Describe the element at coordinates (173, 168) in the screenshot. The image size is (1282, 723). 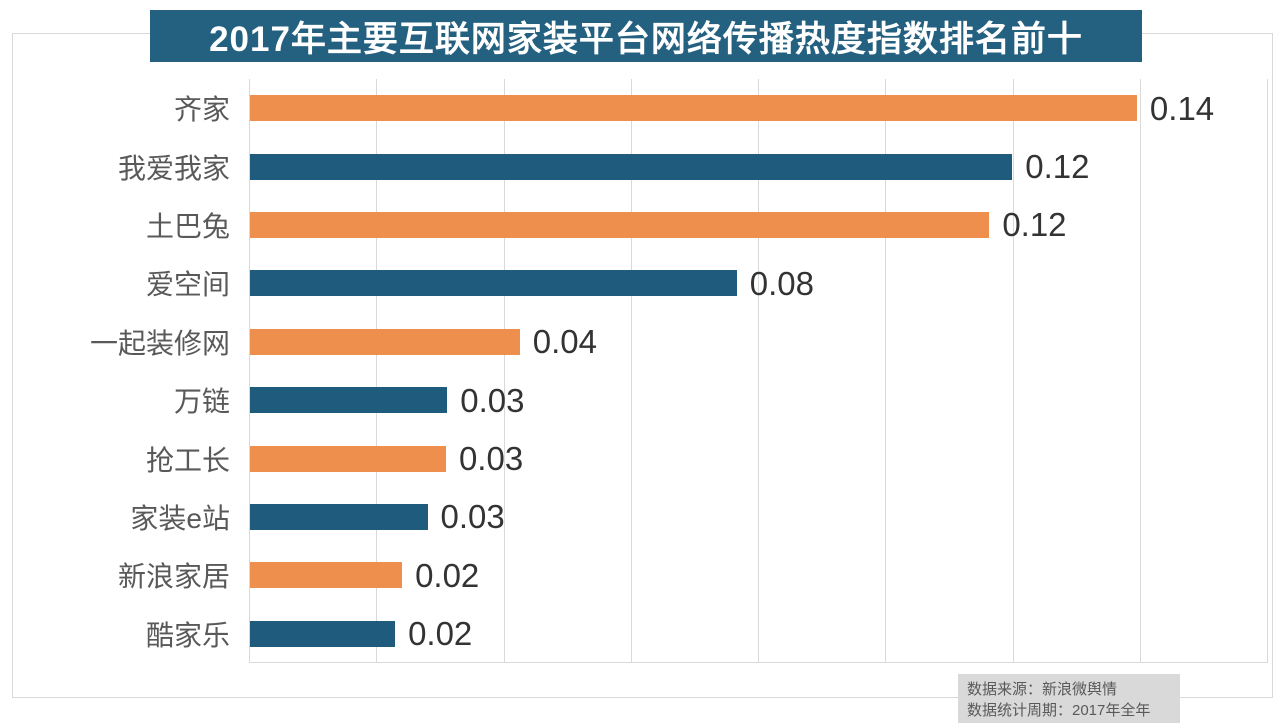
I see `category-label: 我爱我家` at that location.